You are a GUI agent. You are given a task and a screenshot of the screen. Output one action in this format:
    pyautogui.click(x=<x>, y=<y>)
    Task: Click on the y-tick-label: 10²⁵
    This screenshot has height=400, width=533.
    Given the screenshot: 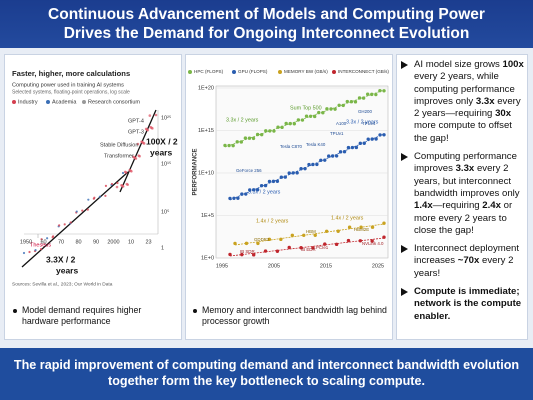 What is the action you would take?
    pyautogui.click(x=166, y=117)
    